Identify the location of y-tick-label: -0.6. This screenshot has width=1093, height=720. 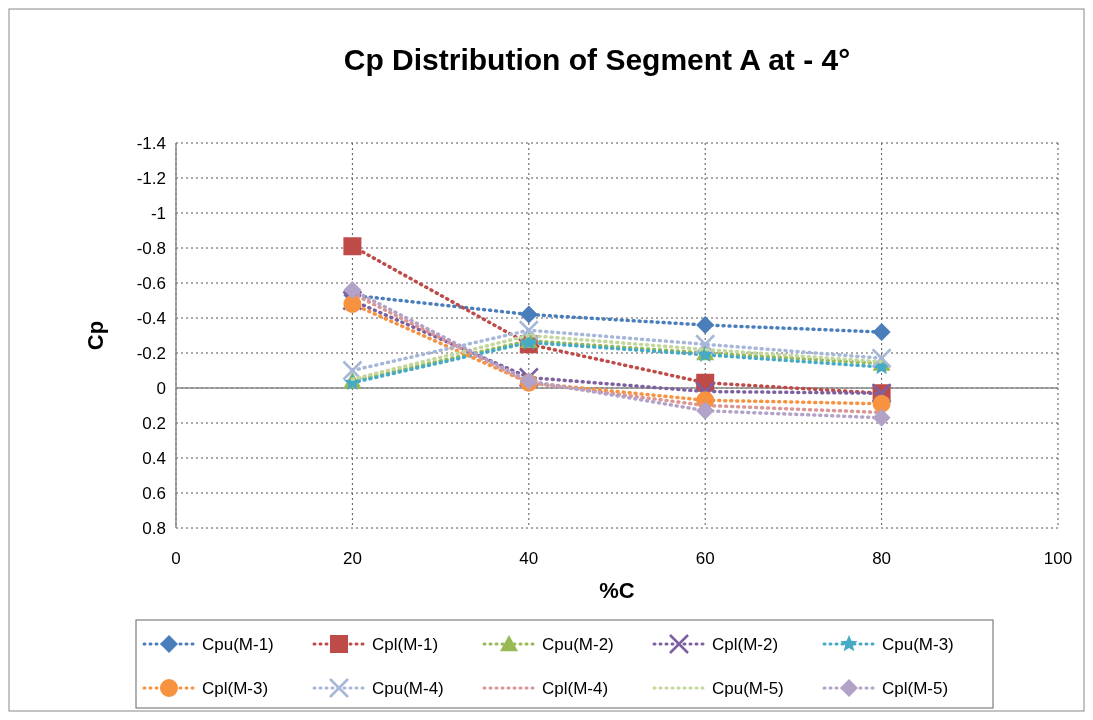
(151, 283).